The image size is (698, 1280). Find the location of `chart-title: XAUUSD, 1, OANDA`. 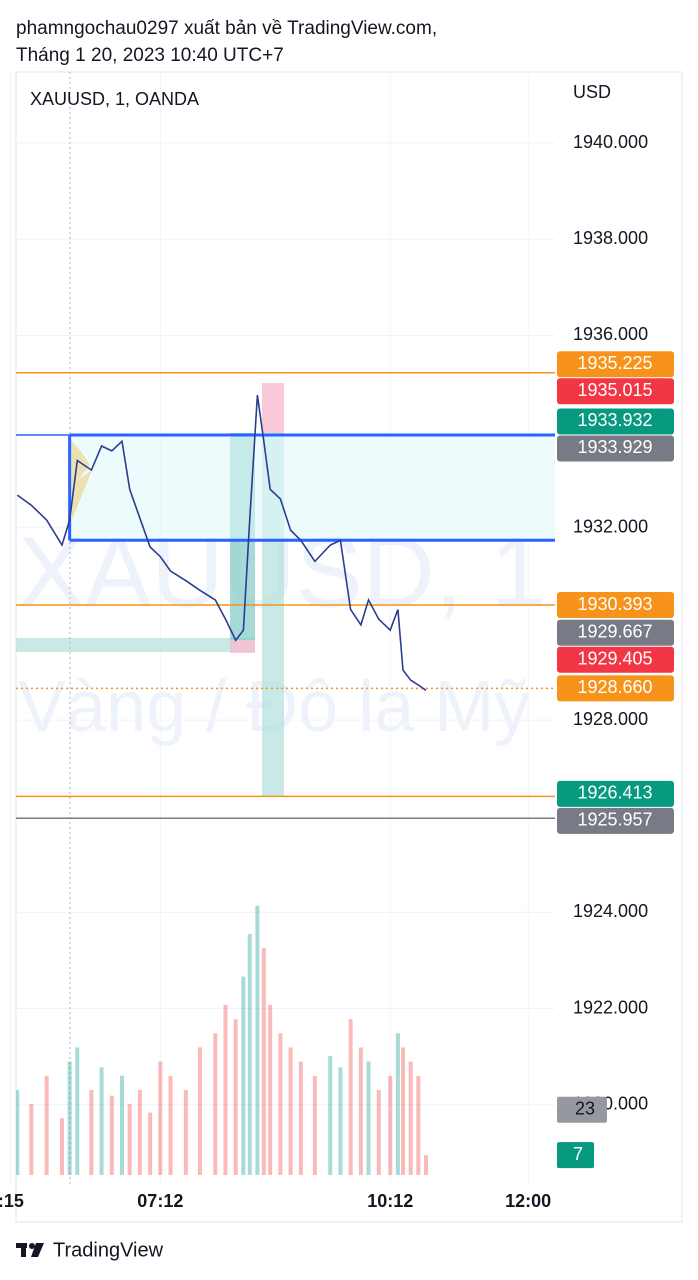

chart-title: XAUUSD, 1, OANDA is located at coordinates (114, 99).